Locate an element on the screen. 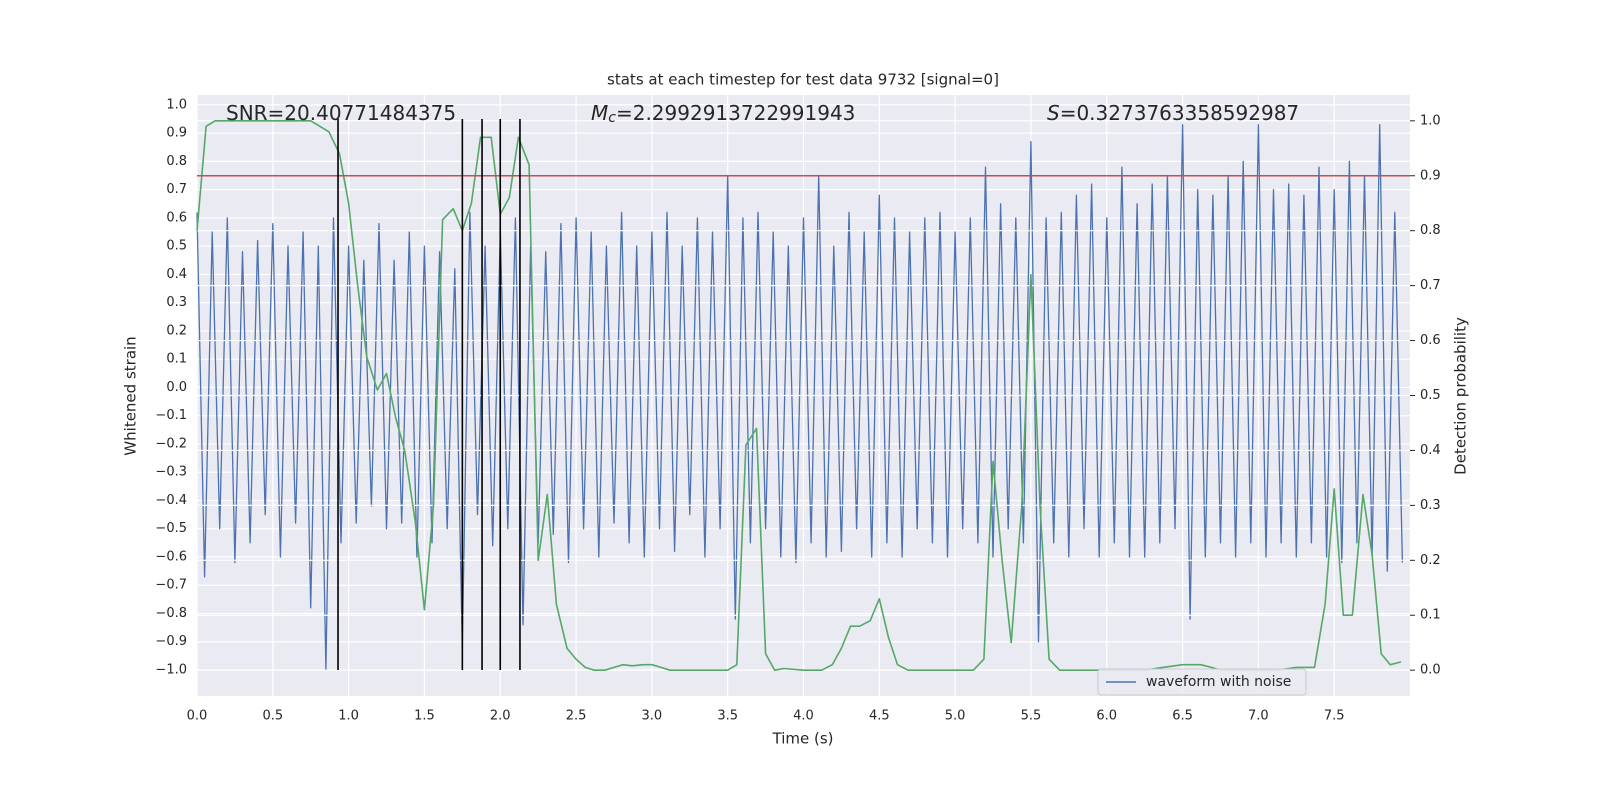 The image size is (1600, 800). x-tick-label: 6.0 is located at coordinates (1106, 716).